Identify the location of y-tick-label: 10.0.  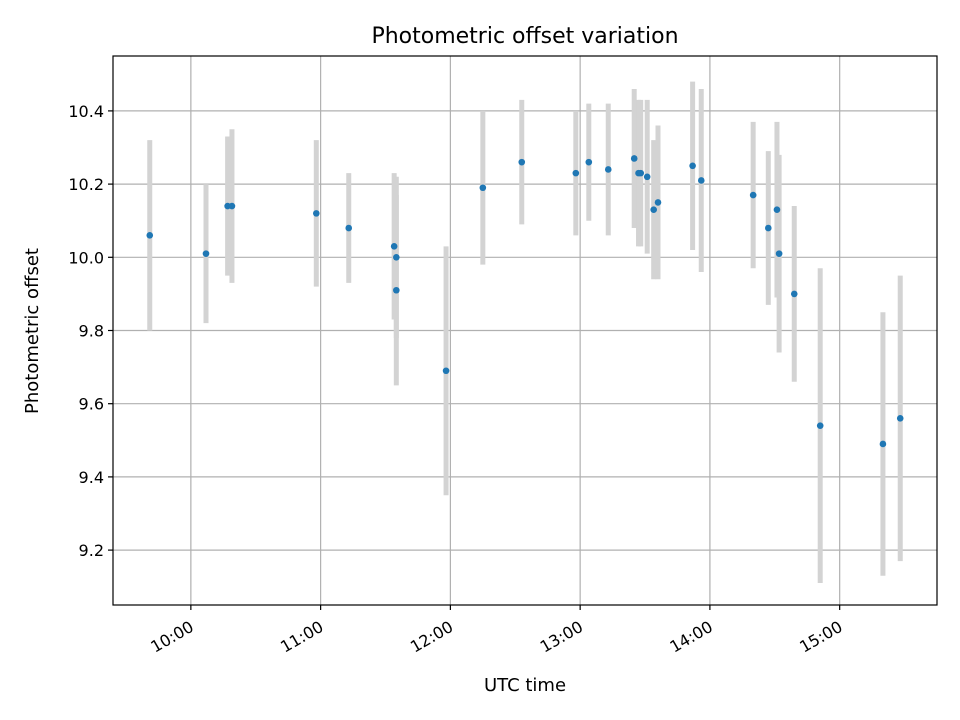
(86, 257).